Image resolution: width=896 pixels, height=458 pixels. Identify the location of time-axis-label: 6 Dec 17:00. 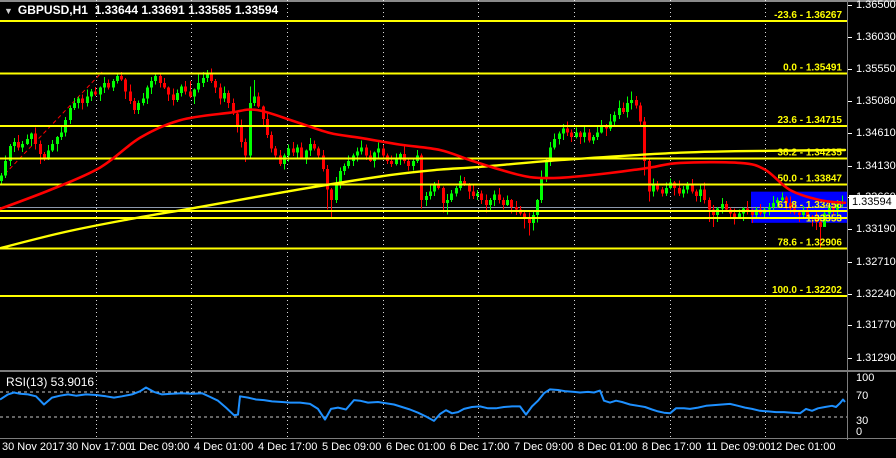
(480, 447).